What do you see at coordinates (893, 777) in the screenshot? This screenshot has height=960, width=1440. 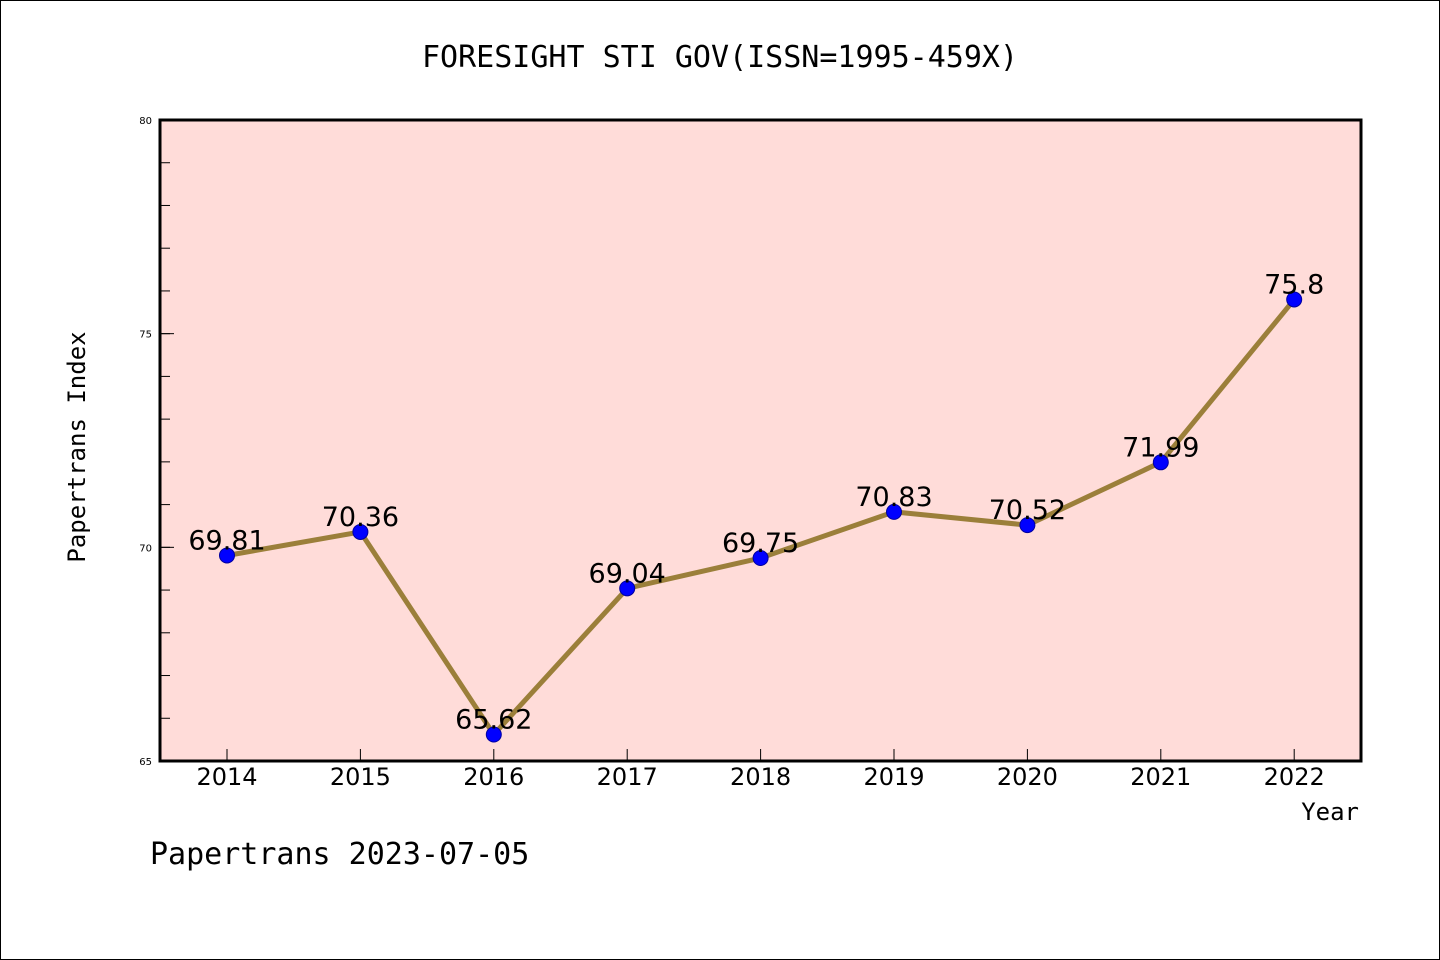 I see `x-tick-label: 2019` at bounding box center [893, 777].